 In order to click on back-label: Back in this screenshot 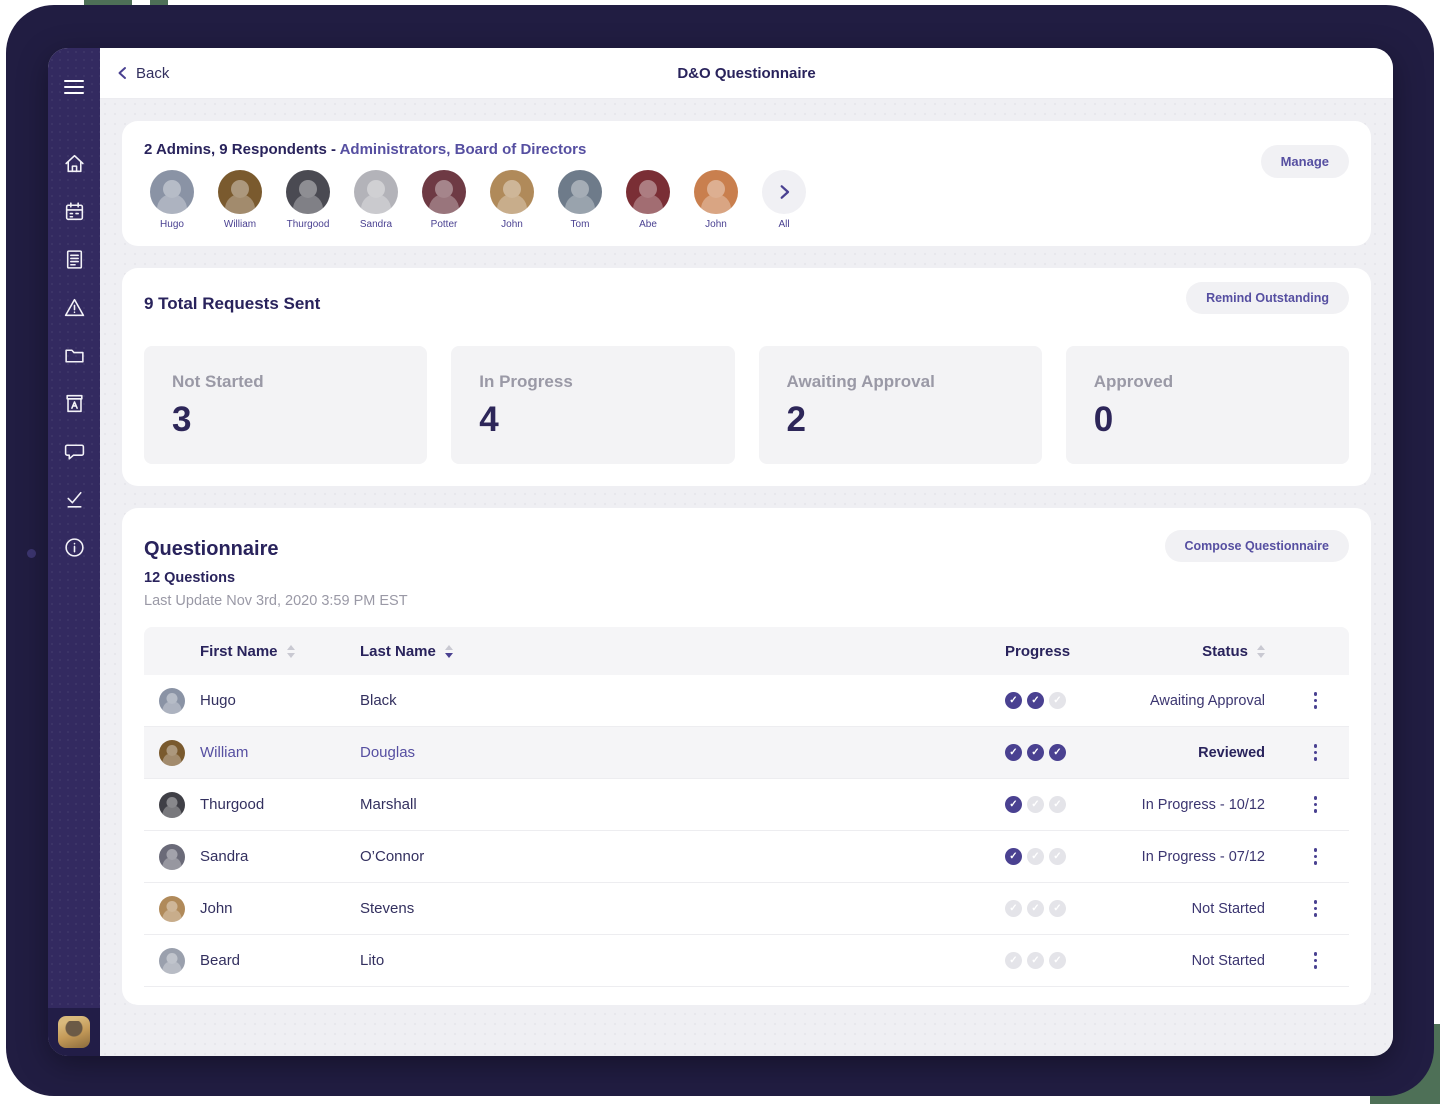, I will do `click(153, 73)`.